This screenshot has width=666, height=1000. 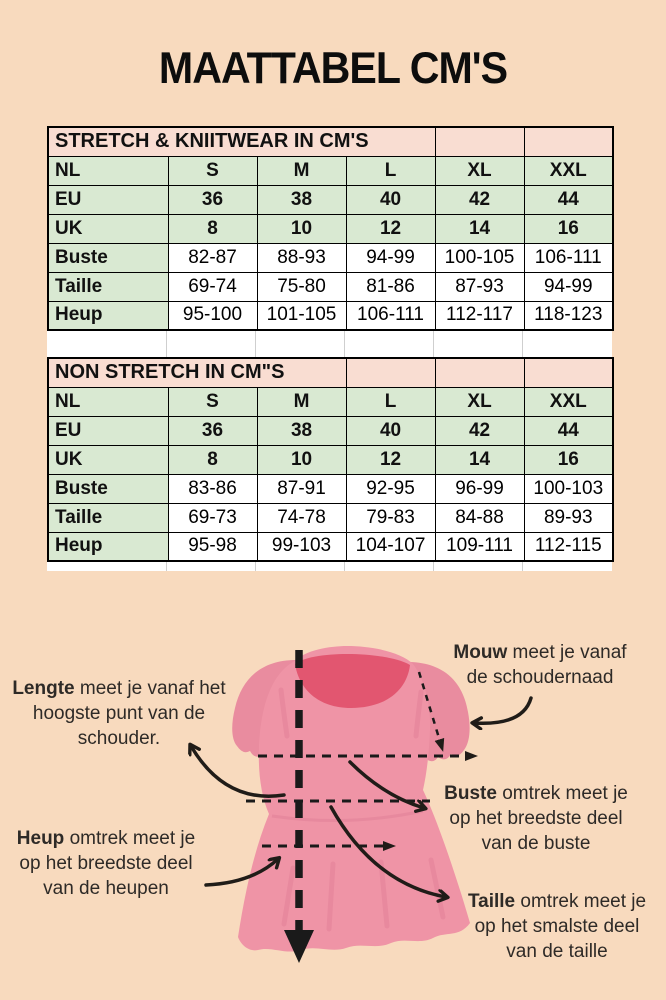 I want to click on table-title: NON STRETCH IN CM"S, so click(x=197, y=372).